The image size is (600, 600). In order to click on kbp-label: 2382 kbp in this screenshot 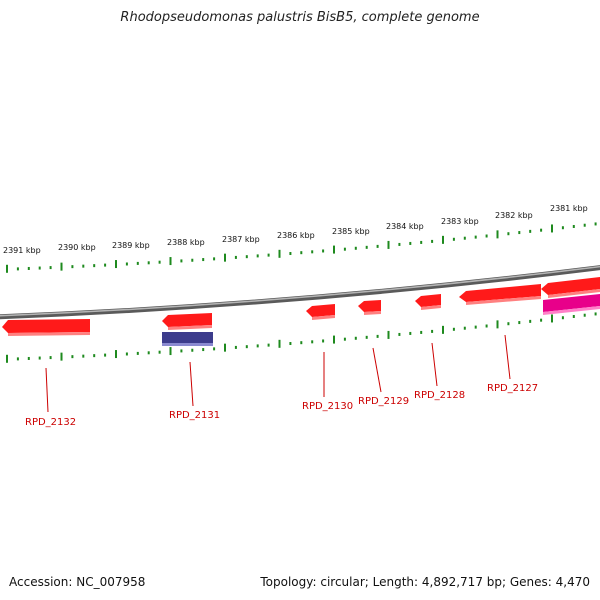, I will do `click(514, 215)`.